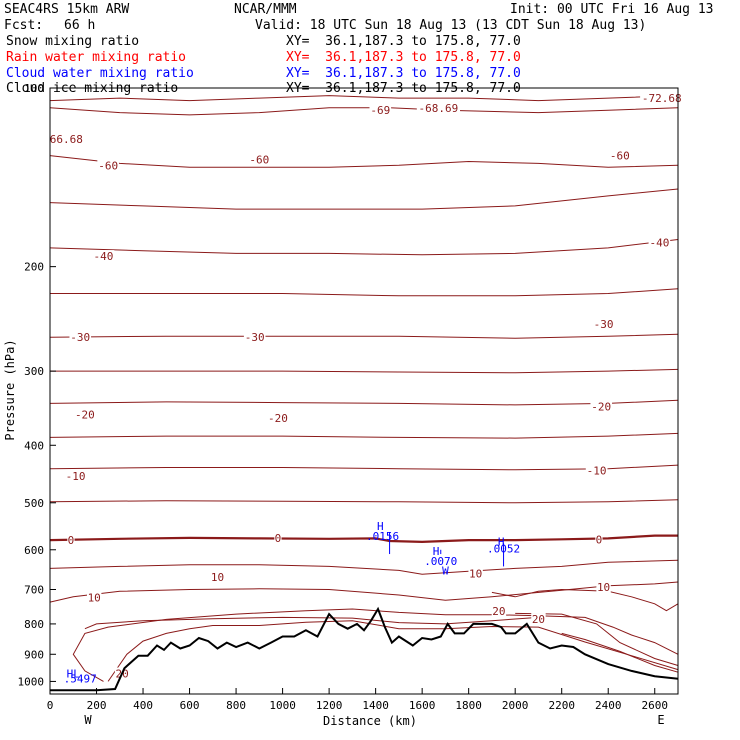 The height and width of the screenshot is (740, 740). What do you see at coordinates (88, 720) in the screenshot?
I see `west-label: W` at bounding box center [88, 720].